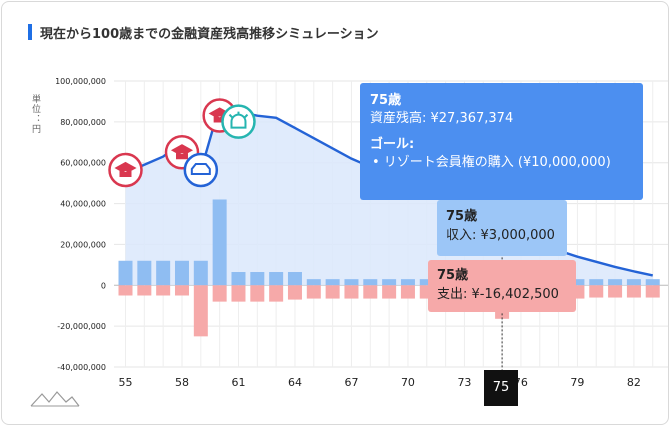 The image size is (672, 428). Describe the element at coordinates (126, 382) in the screenshot. I see `x-tick-label: 55` at that location.